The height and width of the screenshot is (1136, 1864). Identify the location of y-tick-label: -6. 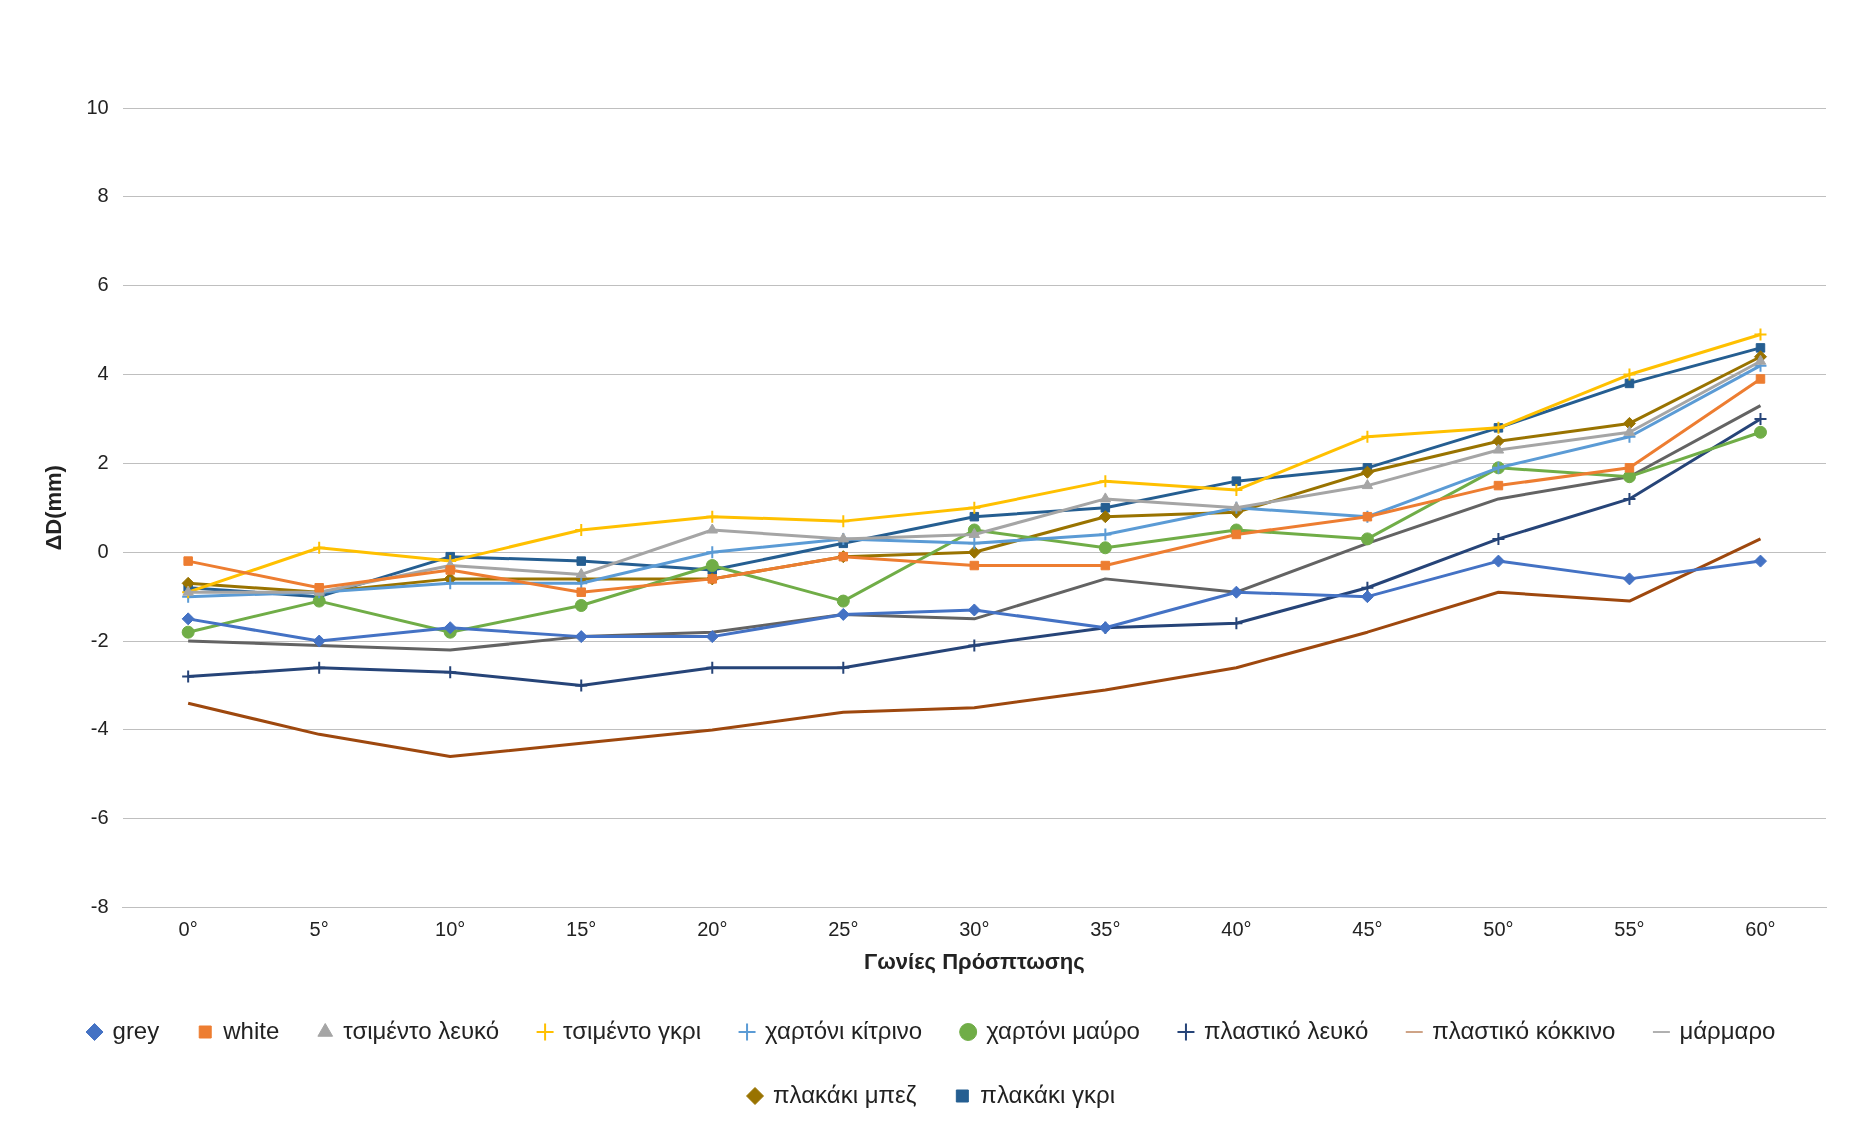
(99, 817).